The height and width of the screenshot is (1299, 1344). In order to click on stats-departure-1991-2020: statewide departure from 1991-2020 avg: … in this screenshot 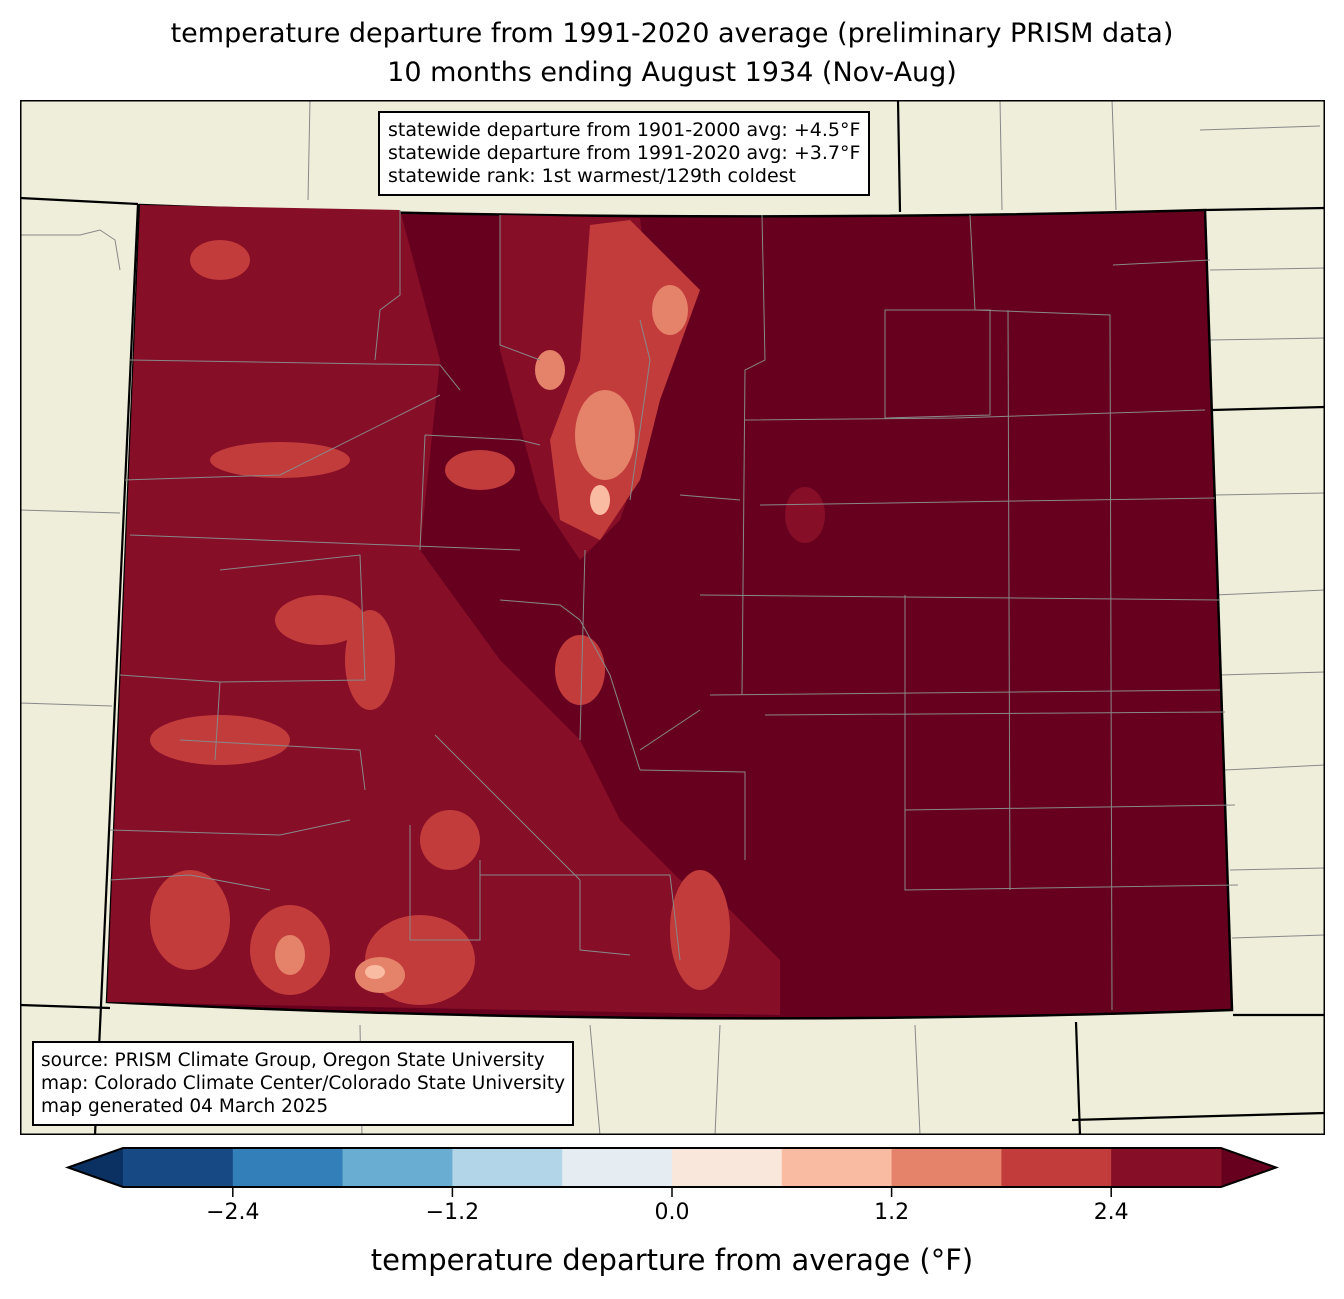, I will do `click(624, 153)`.